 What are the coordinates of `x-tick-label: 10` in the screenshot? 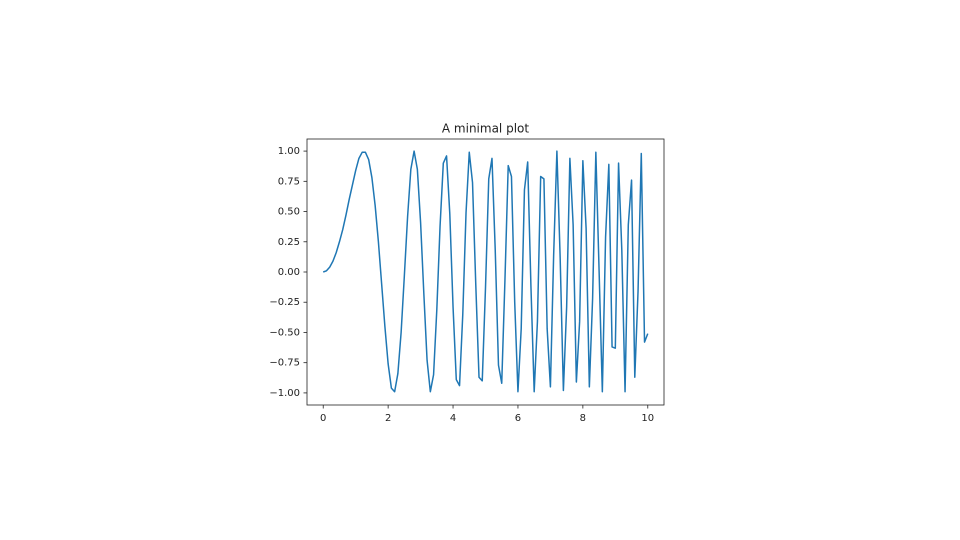 It's located at (647, 418).